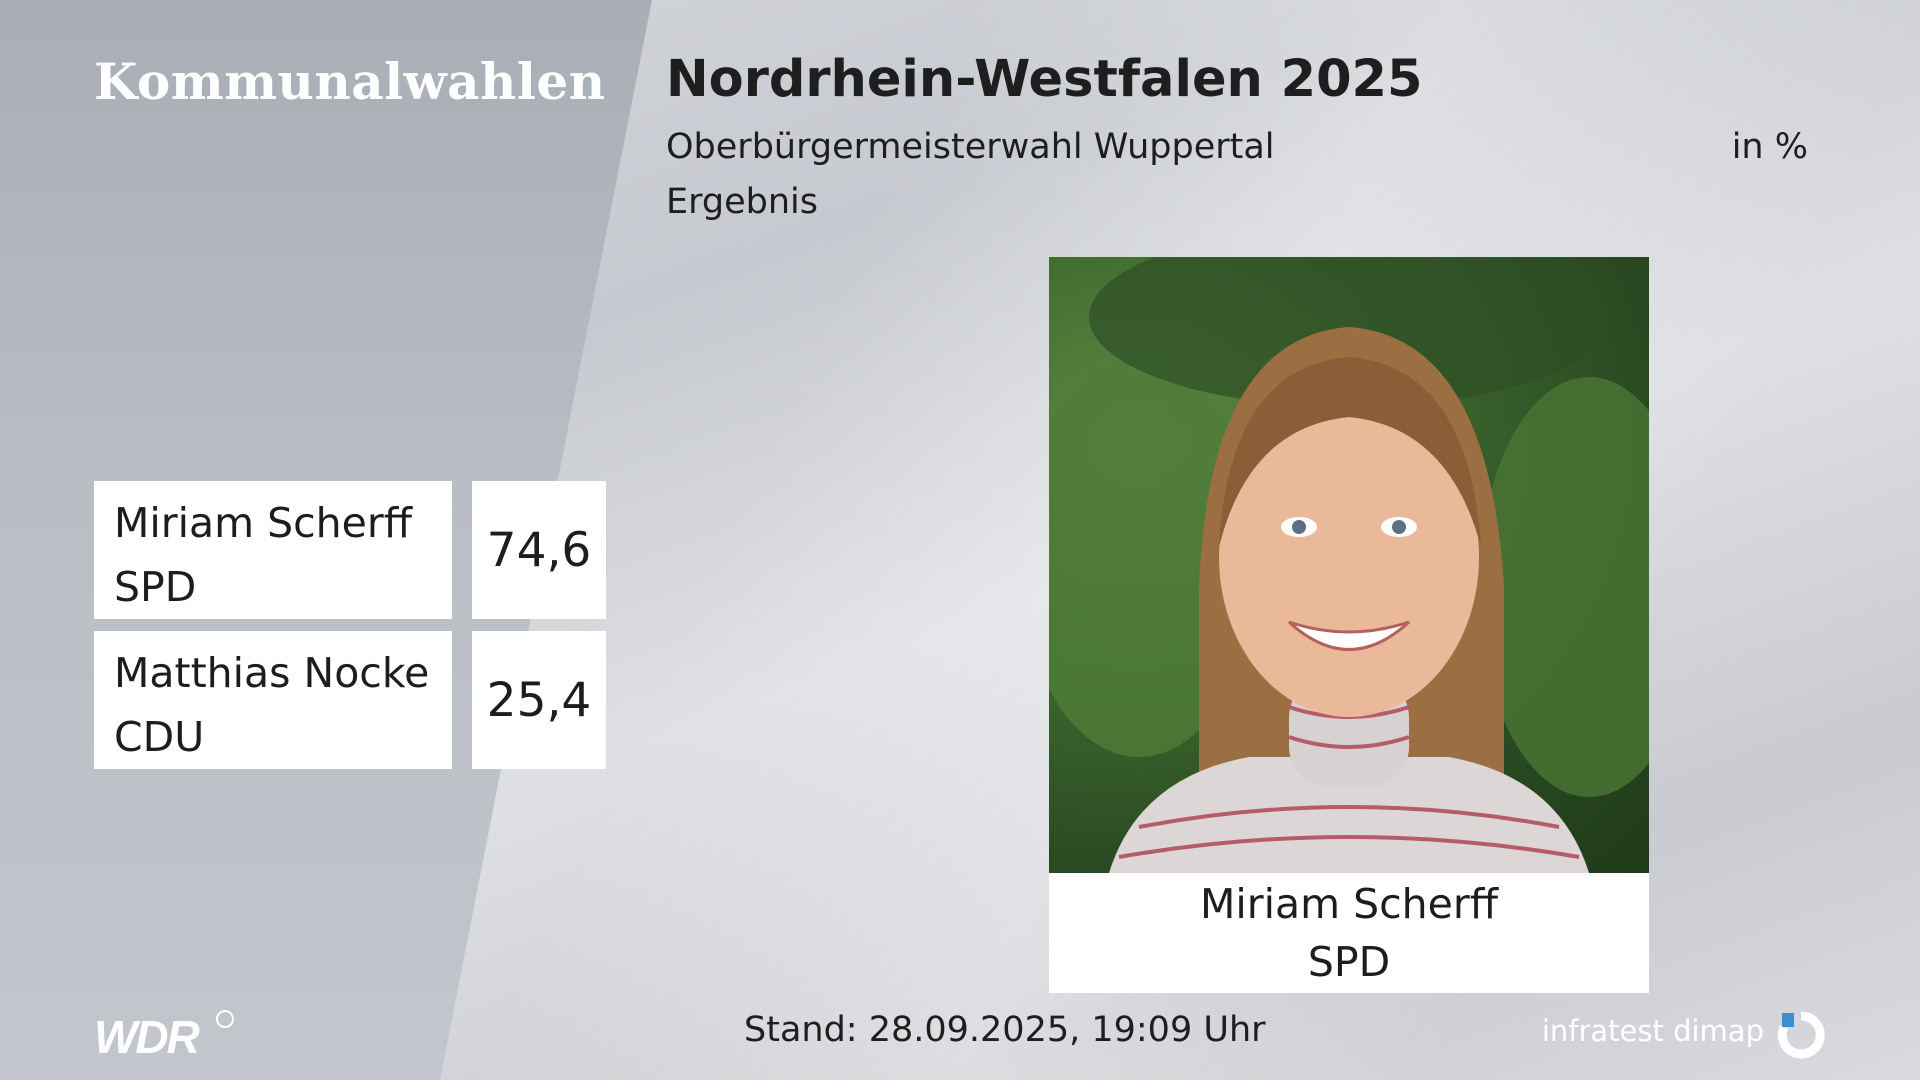 This screenshot has height=1080, width=1920. I want to click on winner-name: Miriam Scherff, so click(1349, 904).